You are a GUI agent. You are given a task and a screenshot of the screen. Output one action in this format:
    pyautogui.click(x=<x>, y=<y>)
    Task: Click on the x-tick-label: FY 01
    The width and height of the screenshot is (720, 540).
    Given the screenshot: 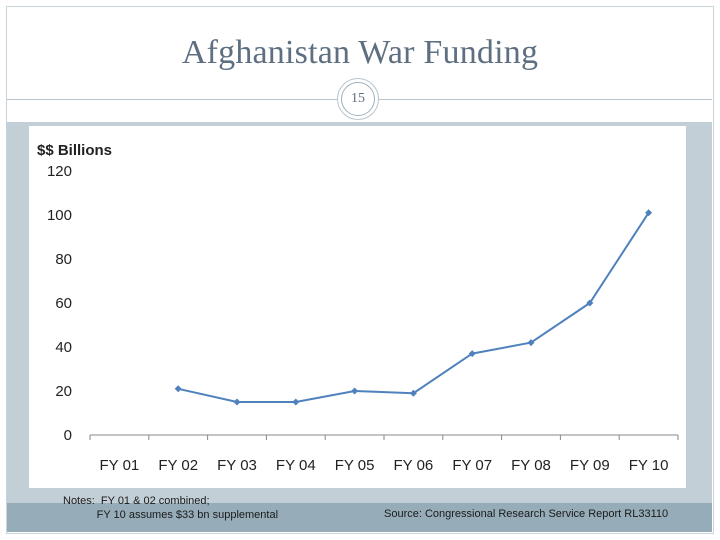 What is the action you would take?
    pyautogui.click(x=120, y=465)
    